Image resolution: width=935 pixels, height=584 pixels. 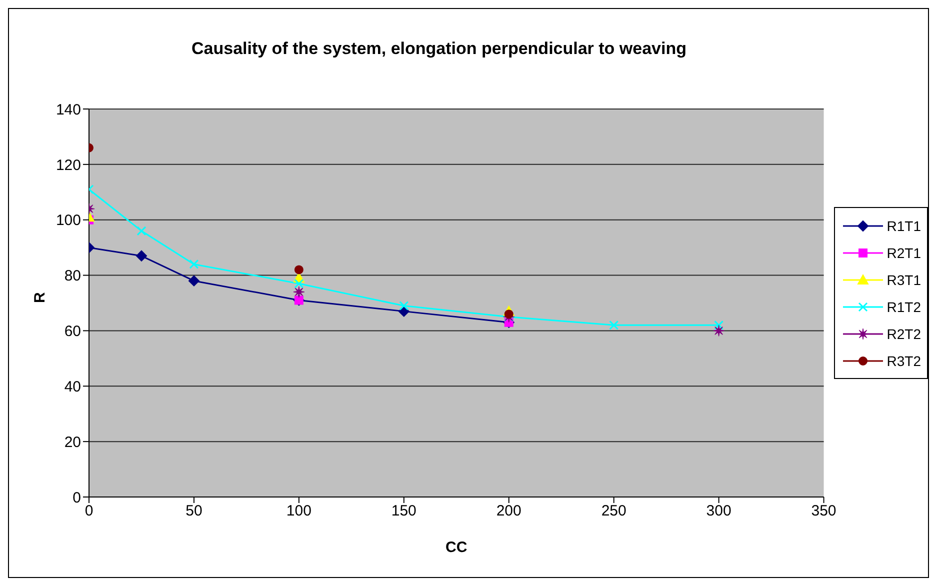 What do you see at coordinates (72, 276) in the screenshot?
I see `y-tick-label: 80` at bounding box center [72, 276].